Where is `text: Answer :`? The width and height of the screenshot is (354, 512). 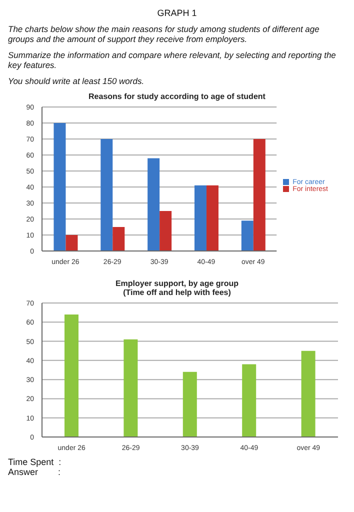
text: Answer : is located at coordinates (35, 472).